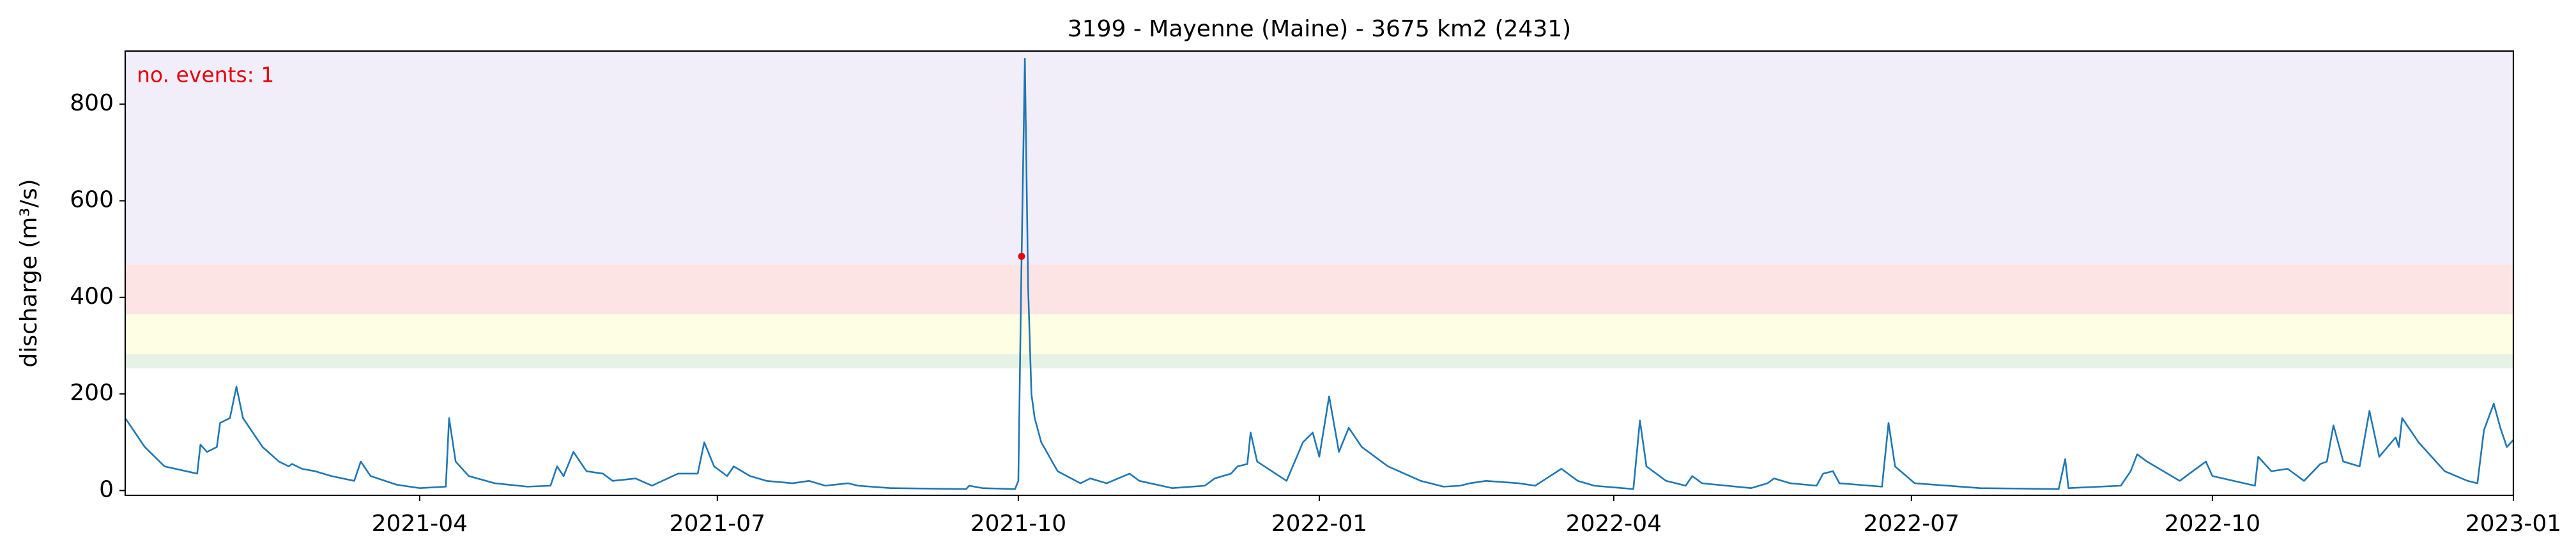  Describe the element at coordinates (1018, 524) in the screenshot. I see `x-tick-label: 2021-10` at that location.